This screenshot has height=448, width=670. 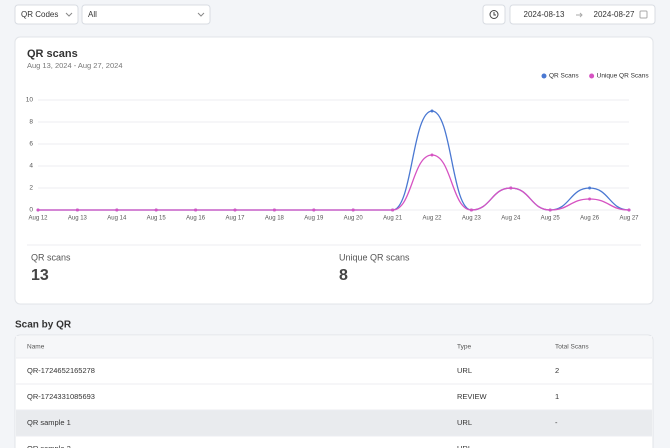 I want to click on arrow-icon, so click(x=579, y=15).